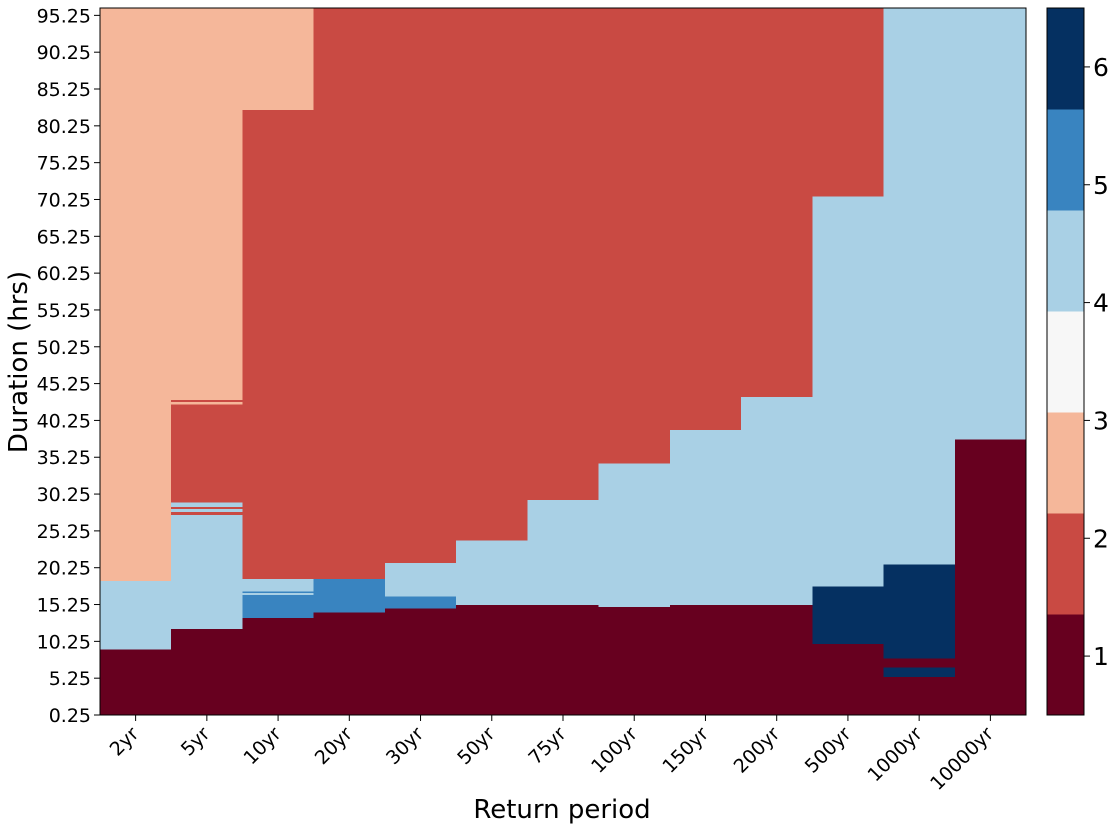 The width and height of the screenshot is (1113, 830). Describe the element at coordinates (476, 746) in the screenshot. I see `x-tick-label: 50yr` at that location.